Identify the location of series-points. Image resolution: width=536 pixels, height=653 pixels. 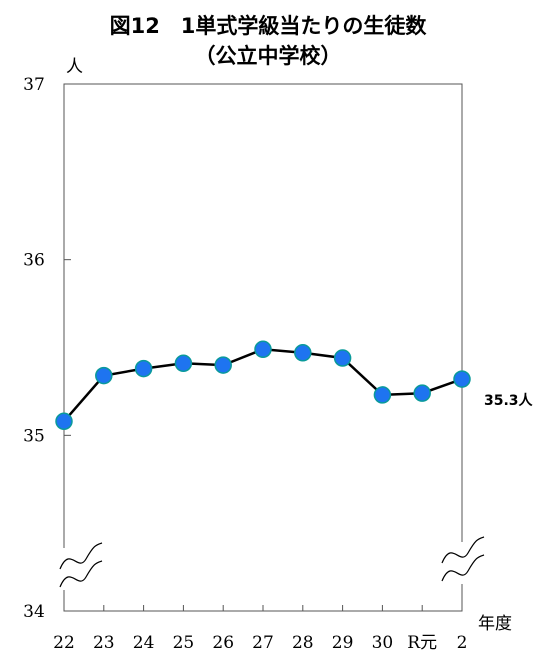
(263, 385).